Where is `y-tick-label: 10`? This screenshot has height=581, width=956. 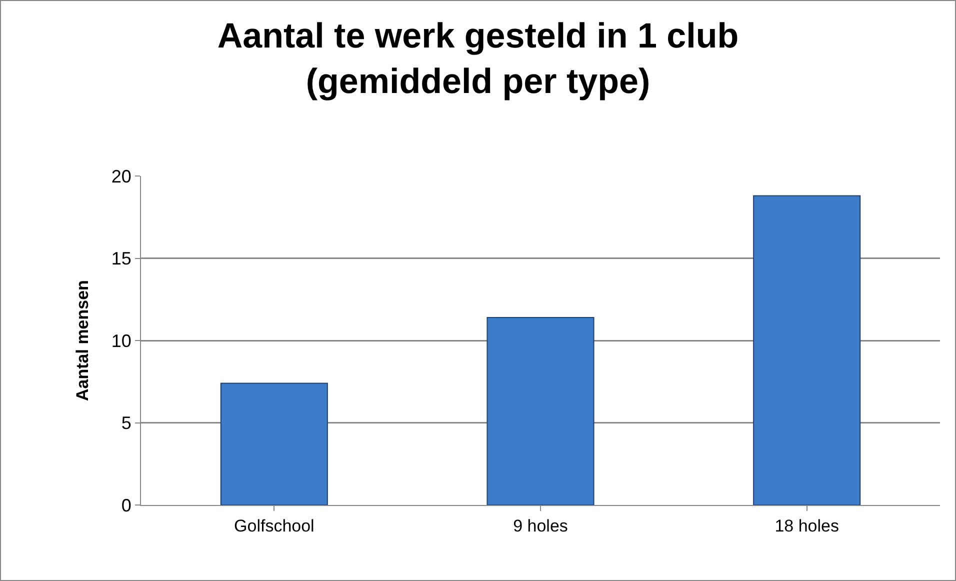 y-tick-label: 10 is located at coordinates (121, 340).